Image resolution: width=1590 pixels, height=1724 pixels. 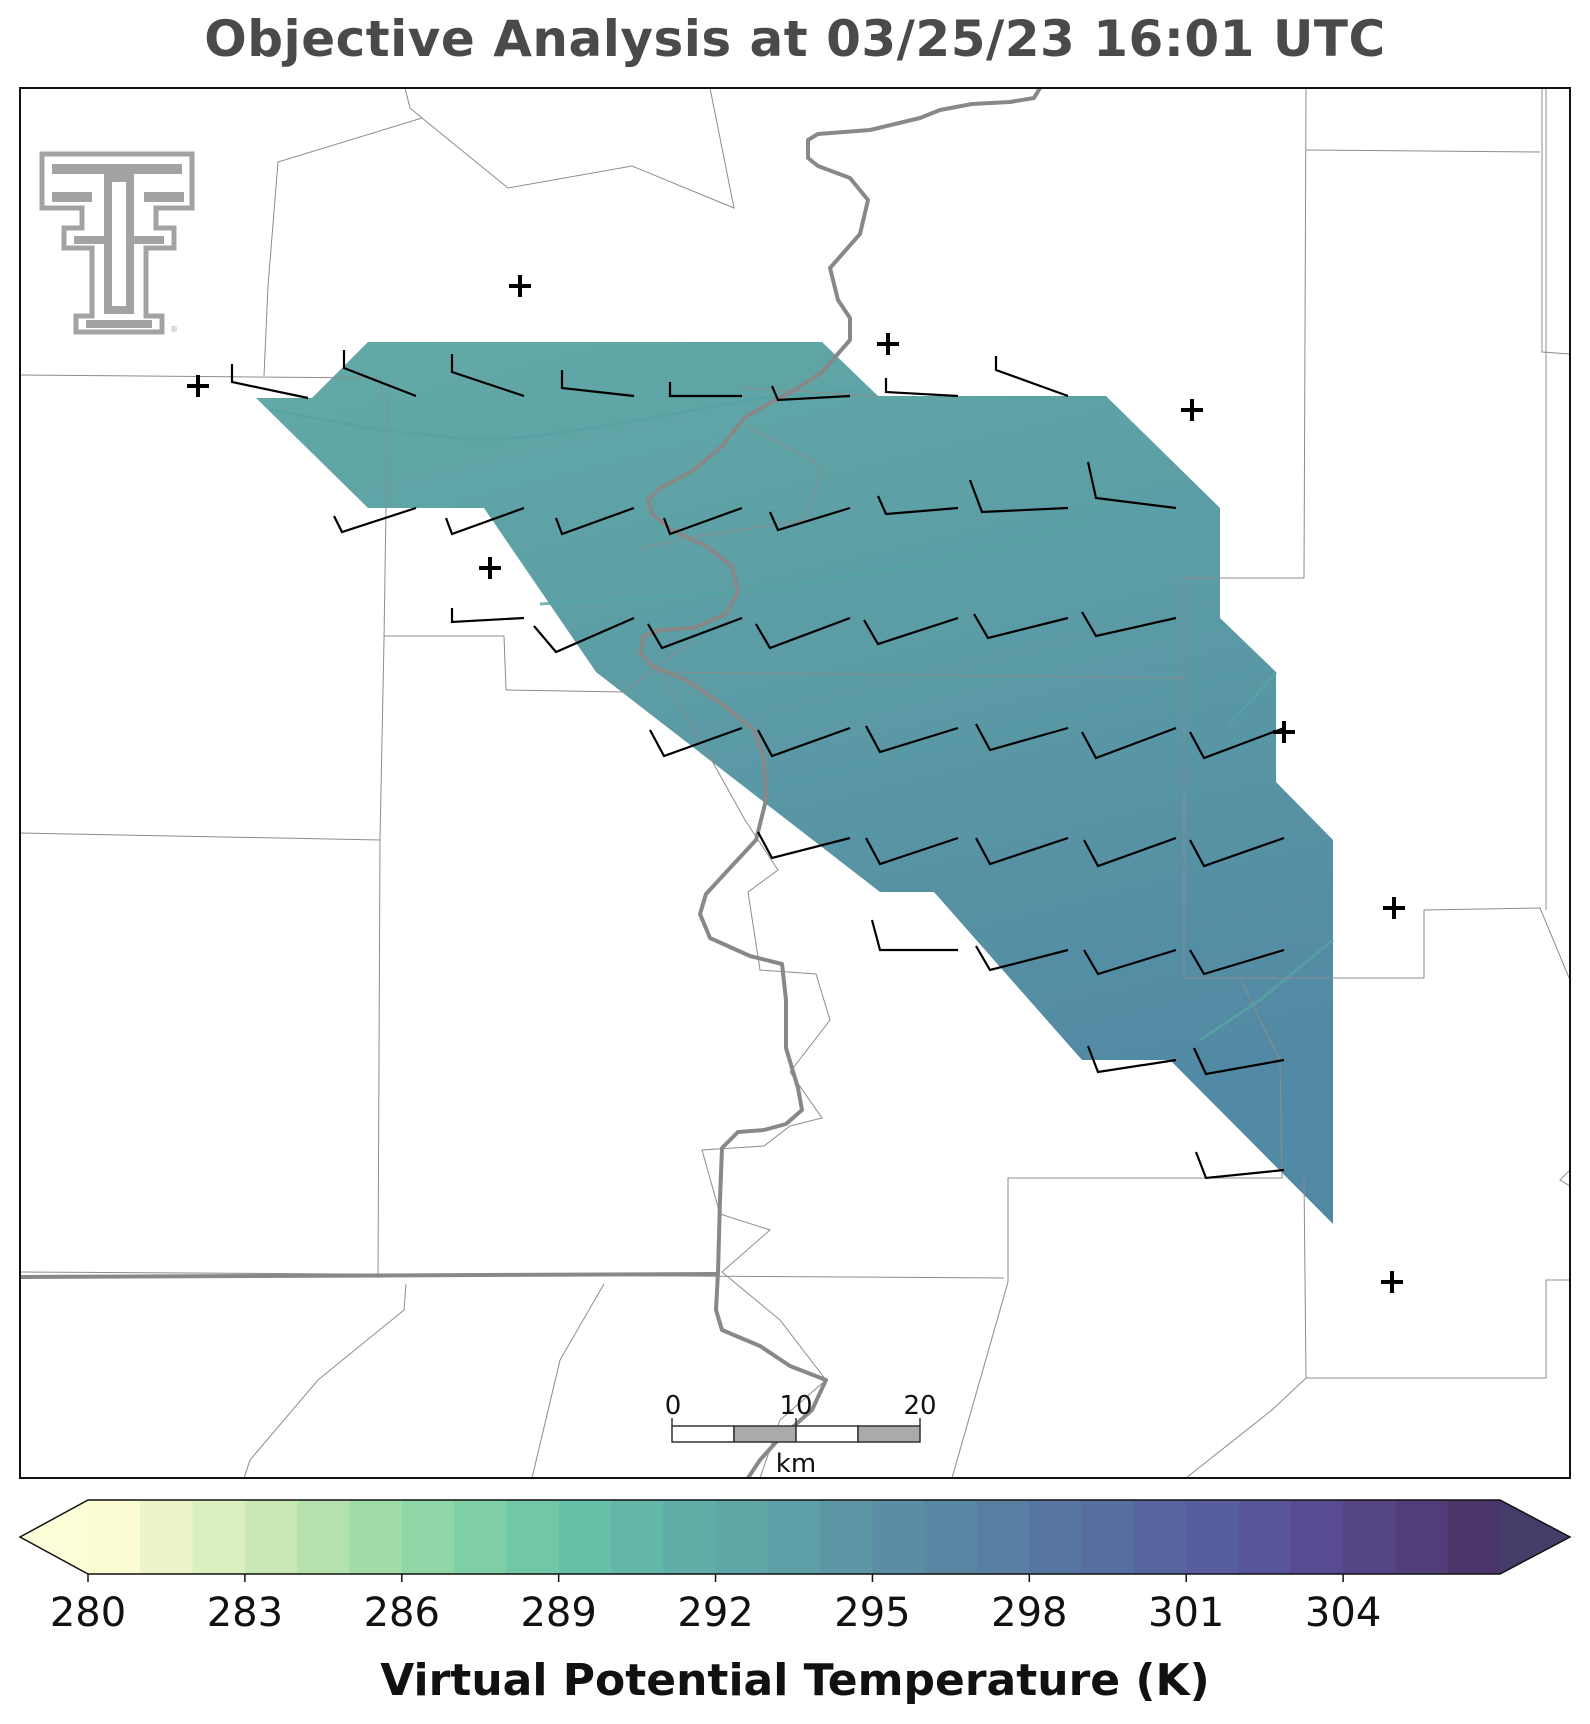 What do you see at coordinates (1535, 1537) in the screenshot?
I see `colorbar-extend-high` at bounding box center [1535, 1537].